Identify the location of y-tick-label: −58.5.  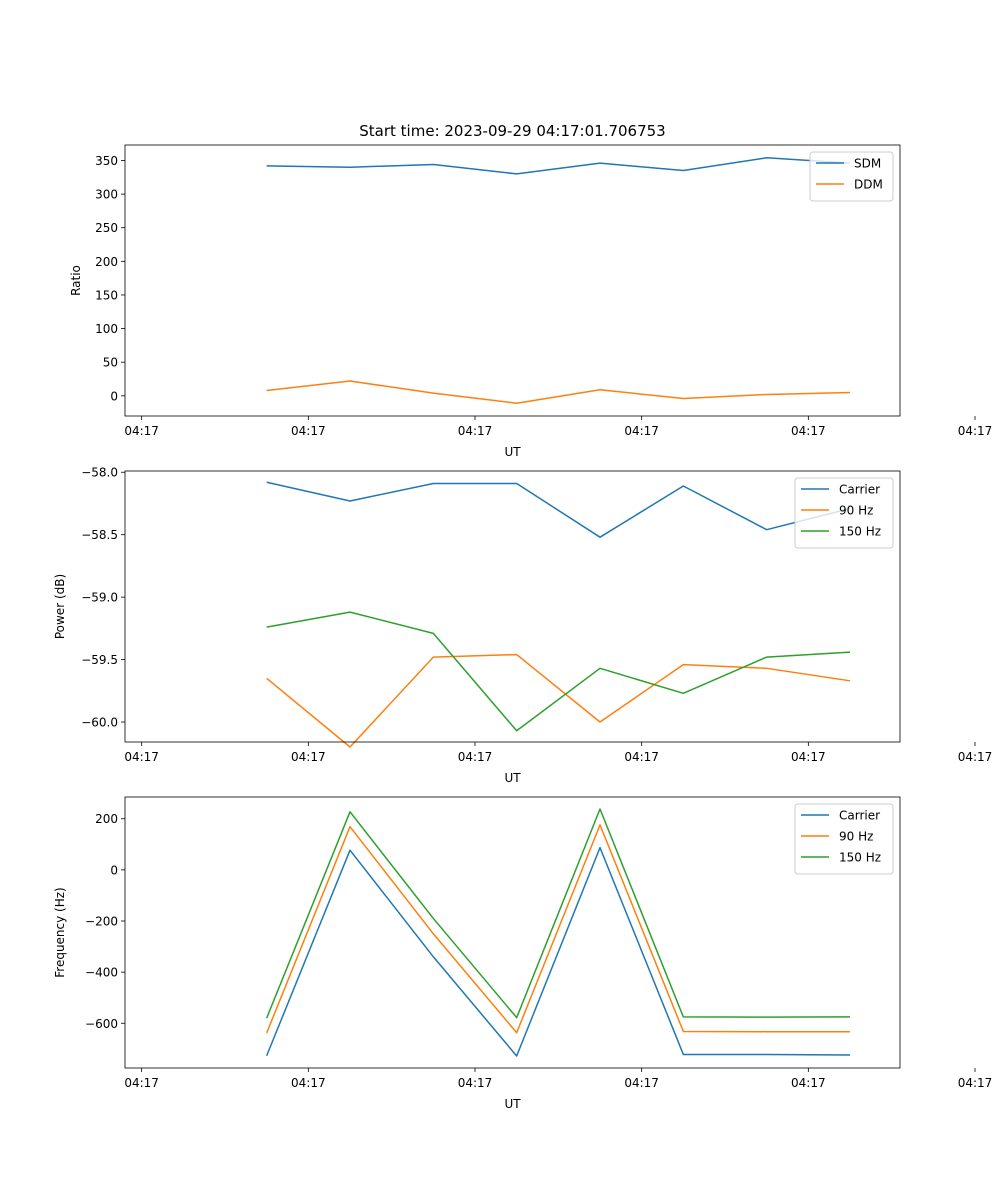
(99, 535).